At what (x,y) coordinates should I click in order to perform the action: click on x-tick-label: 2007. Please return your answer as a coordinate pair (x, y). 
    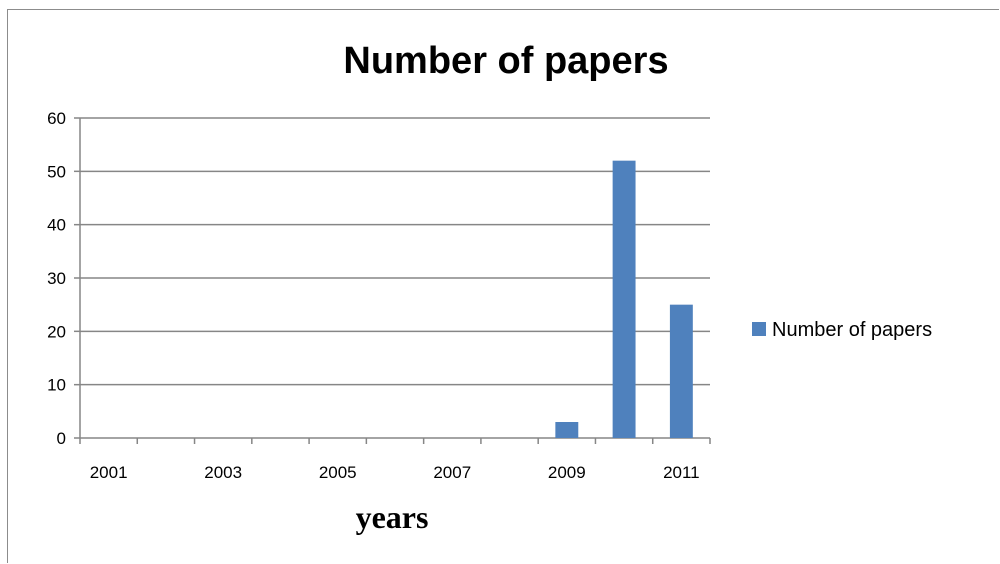
    Looking at the image, I should click on (452, 472).